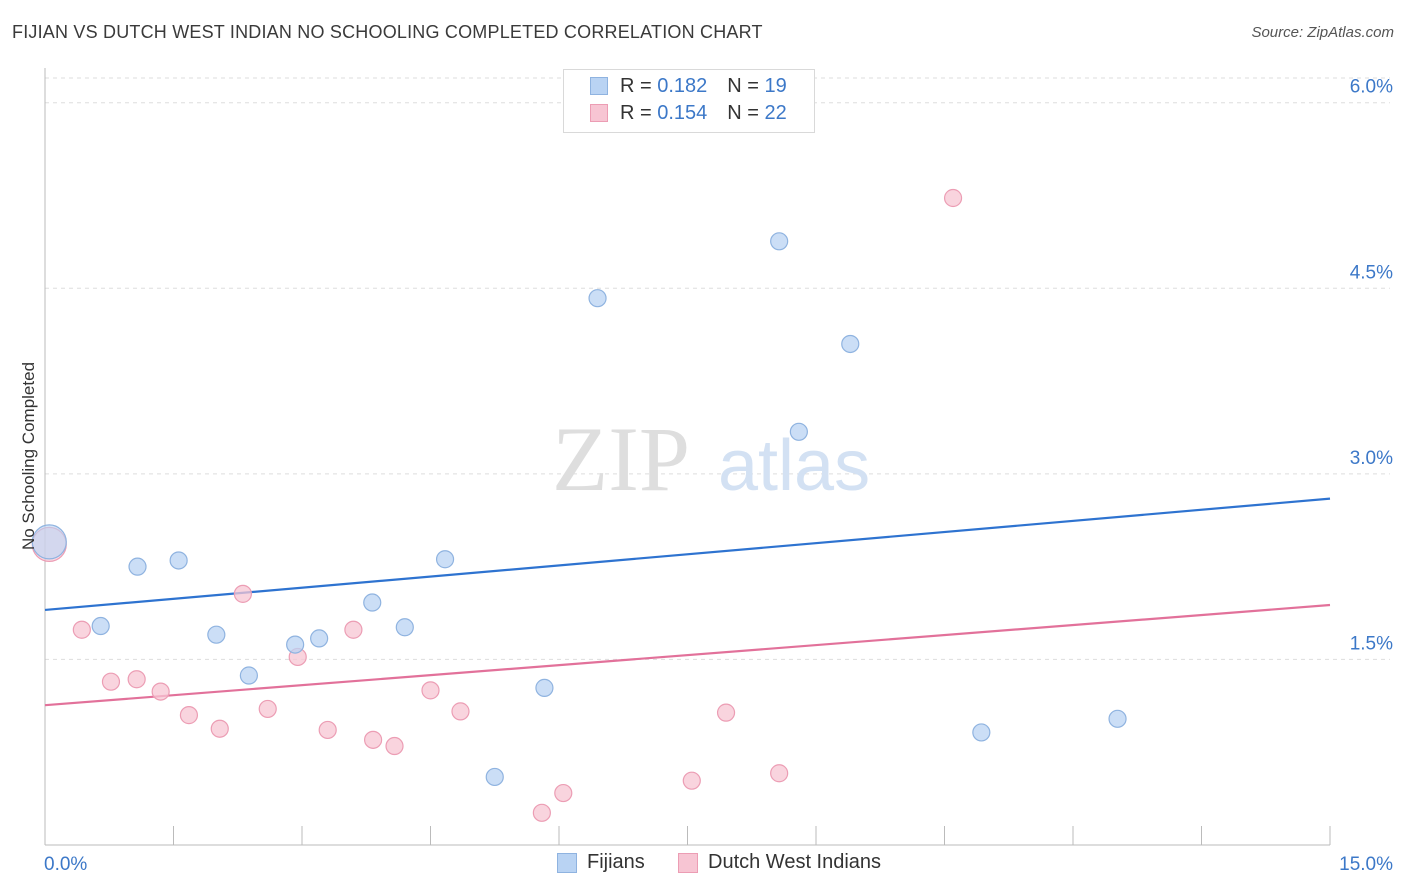  Describe the element at coordinates (682, 85) in the screenshot. I see `legend-r-value: 0.182` at that location.